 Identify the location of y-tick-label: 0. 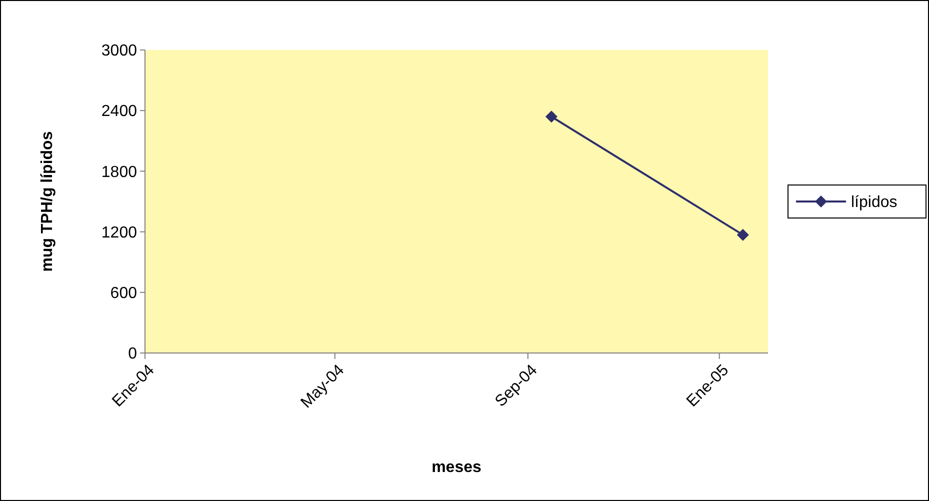
(133, 354).